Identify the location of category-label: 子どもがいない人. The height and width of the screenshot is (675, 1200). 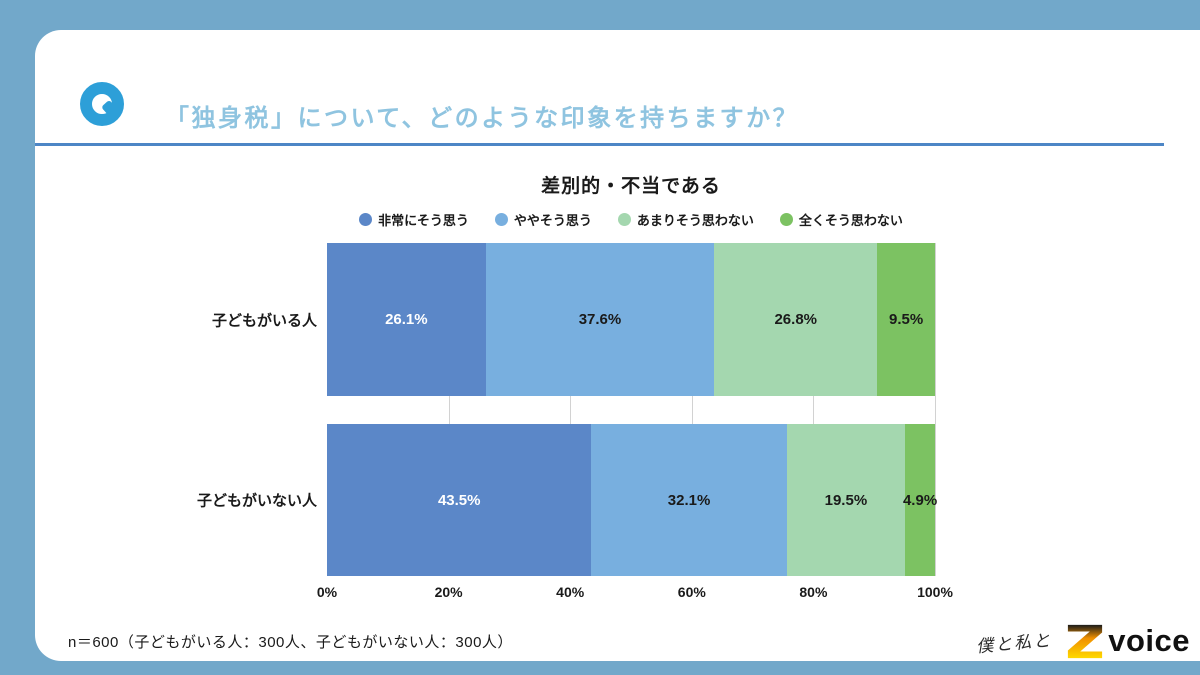
(256, 501).